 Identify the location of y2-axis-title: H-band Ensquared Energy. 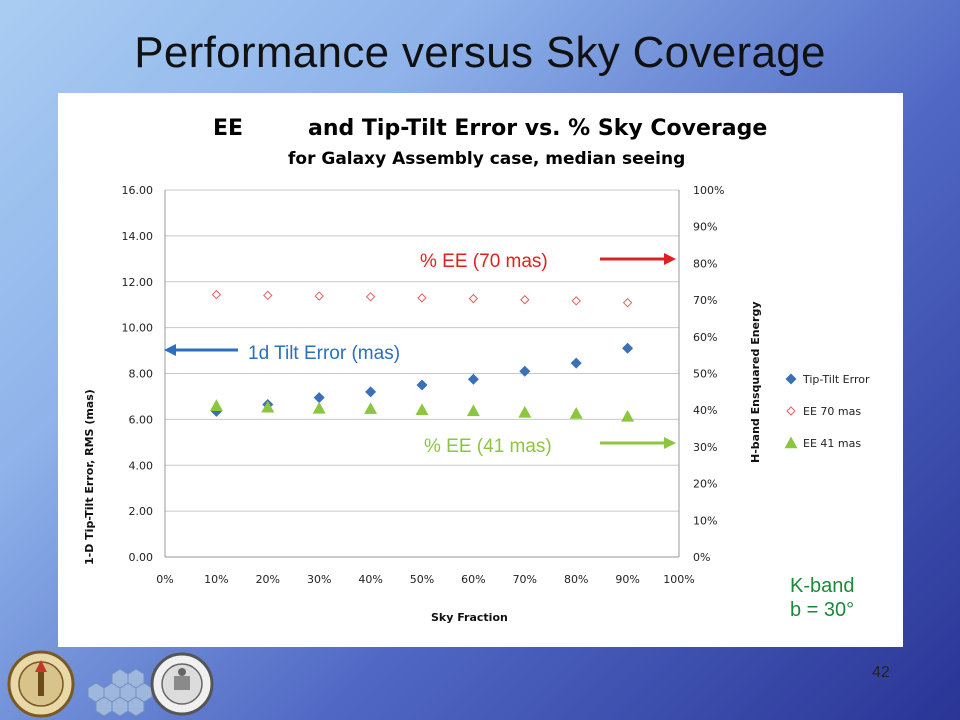
(755, 383).